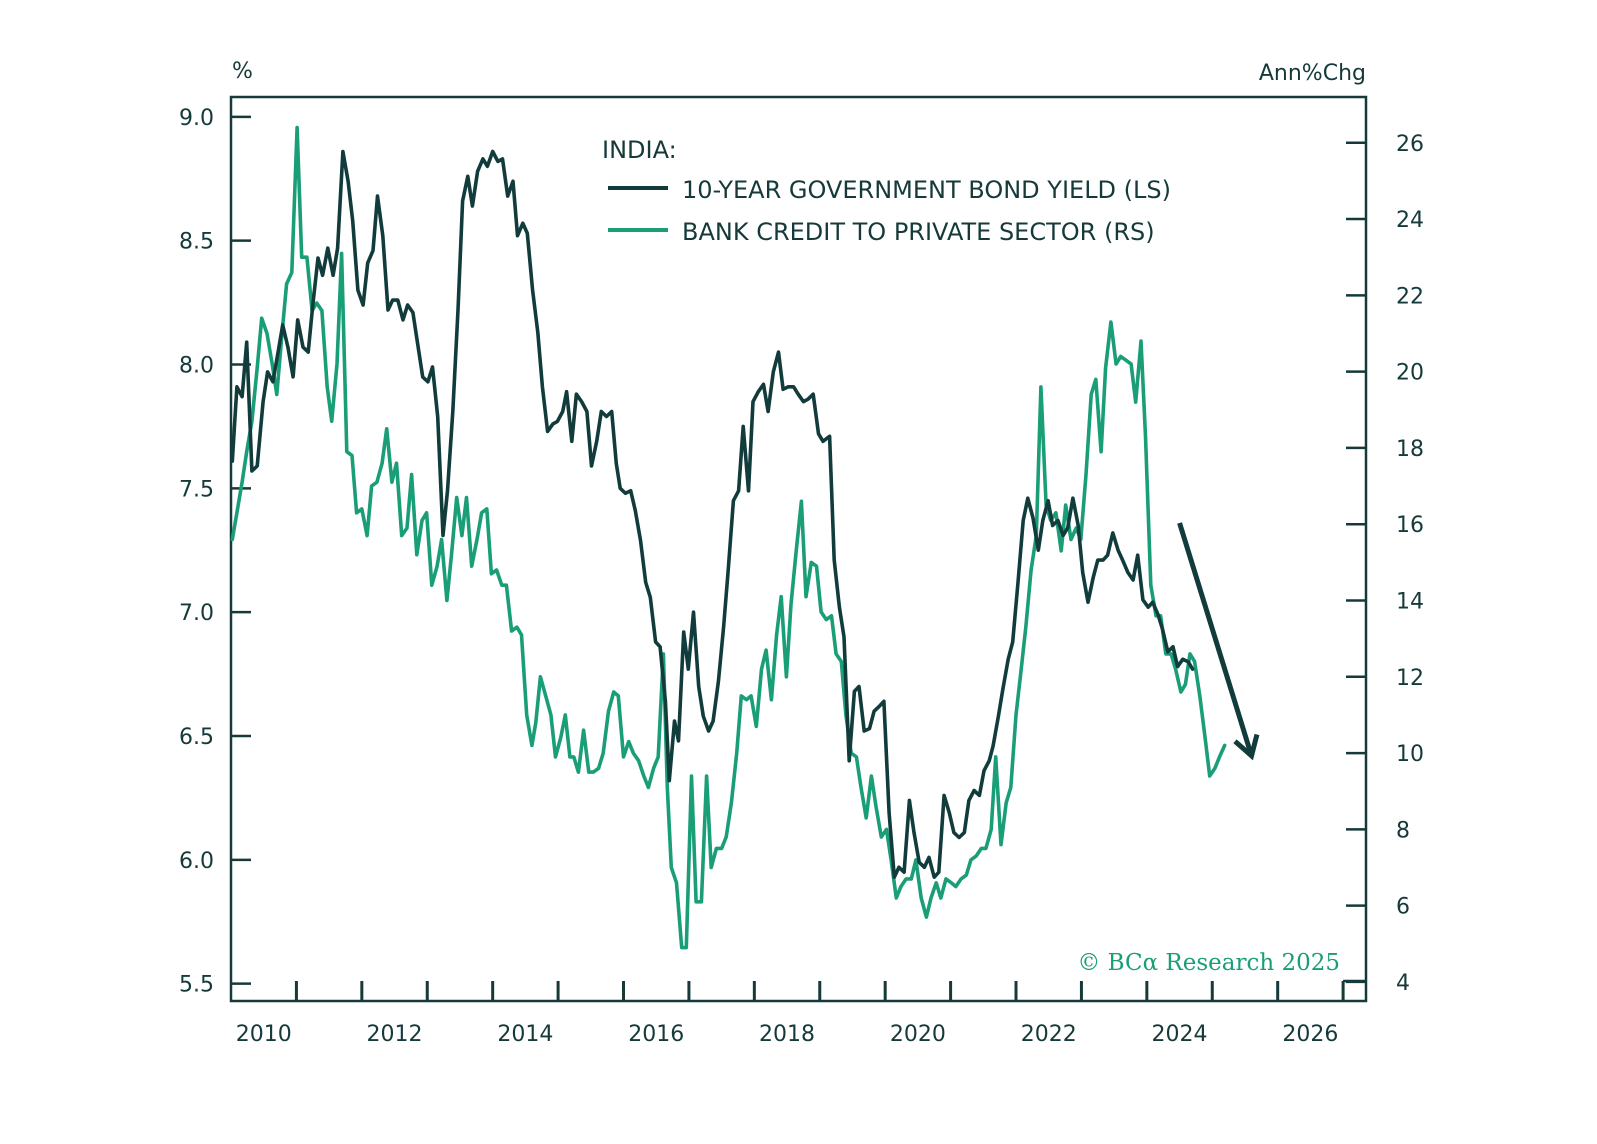 Image resolution: width=1597 pixels, height=1144 pixels. What do you see at coordinates (264, 1034) in the screenshot?
I see `x-tick-label: 2010` at bounding box center [264, 1034].